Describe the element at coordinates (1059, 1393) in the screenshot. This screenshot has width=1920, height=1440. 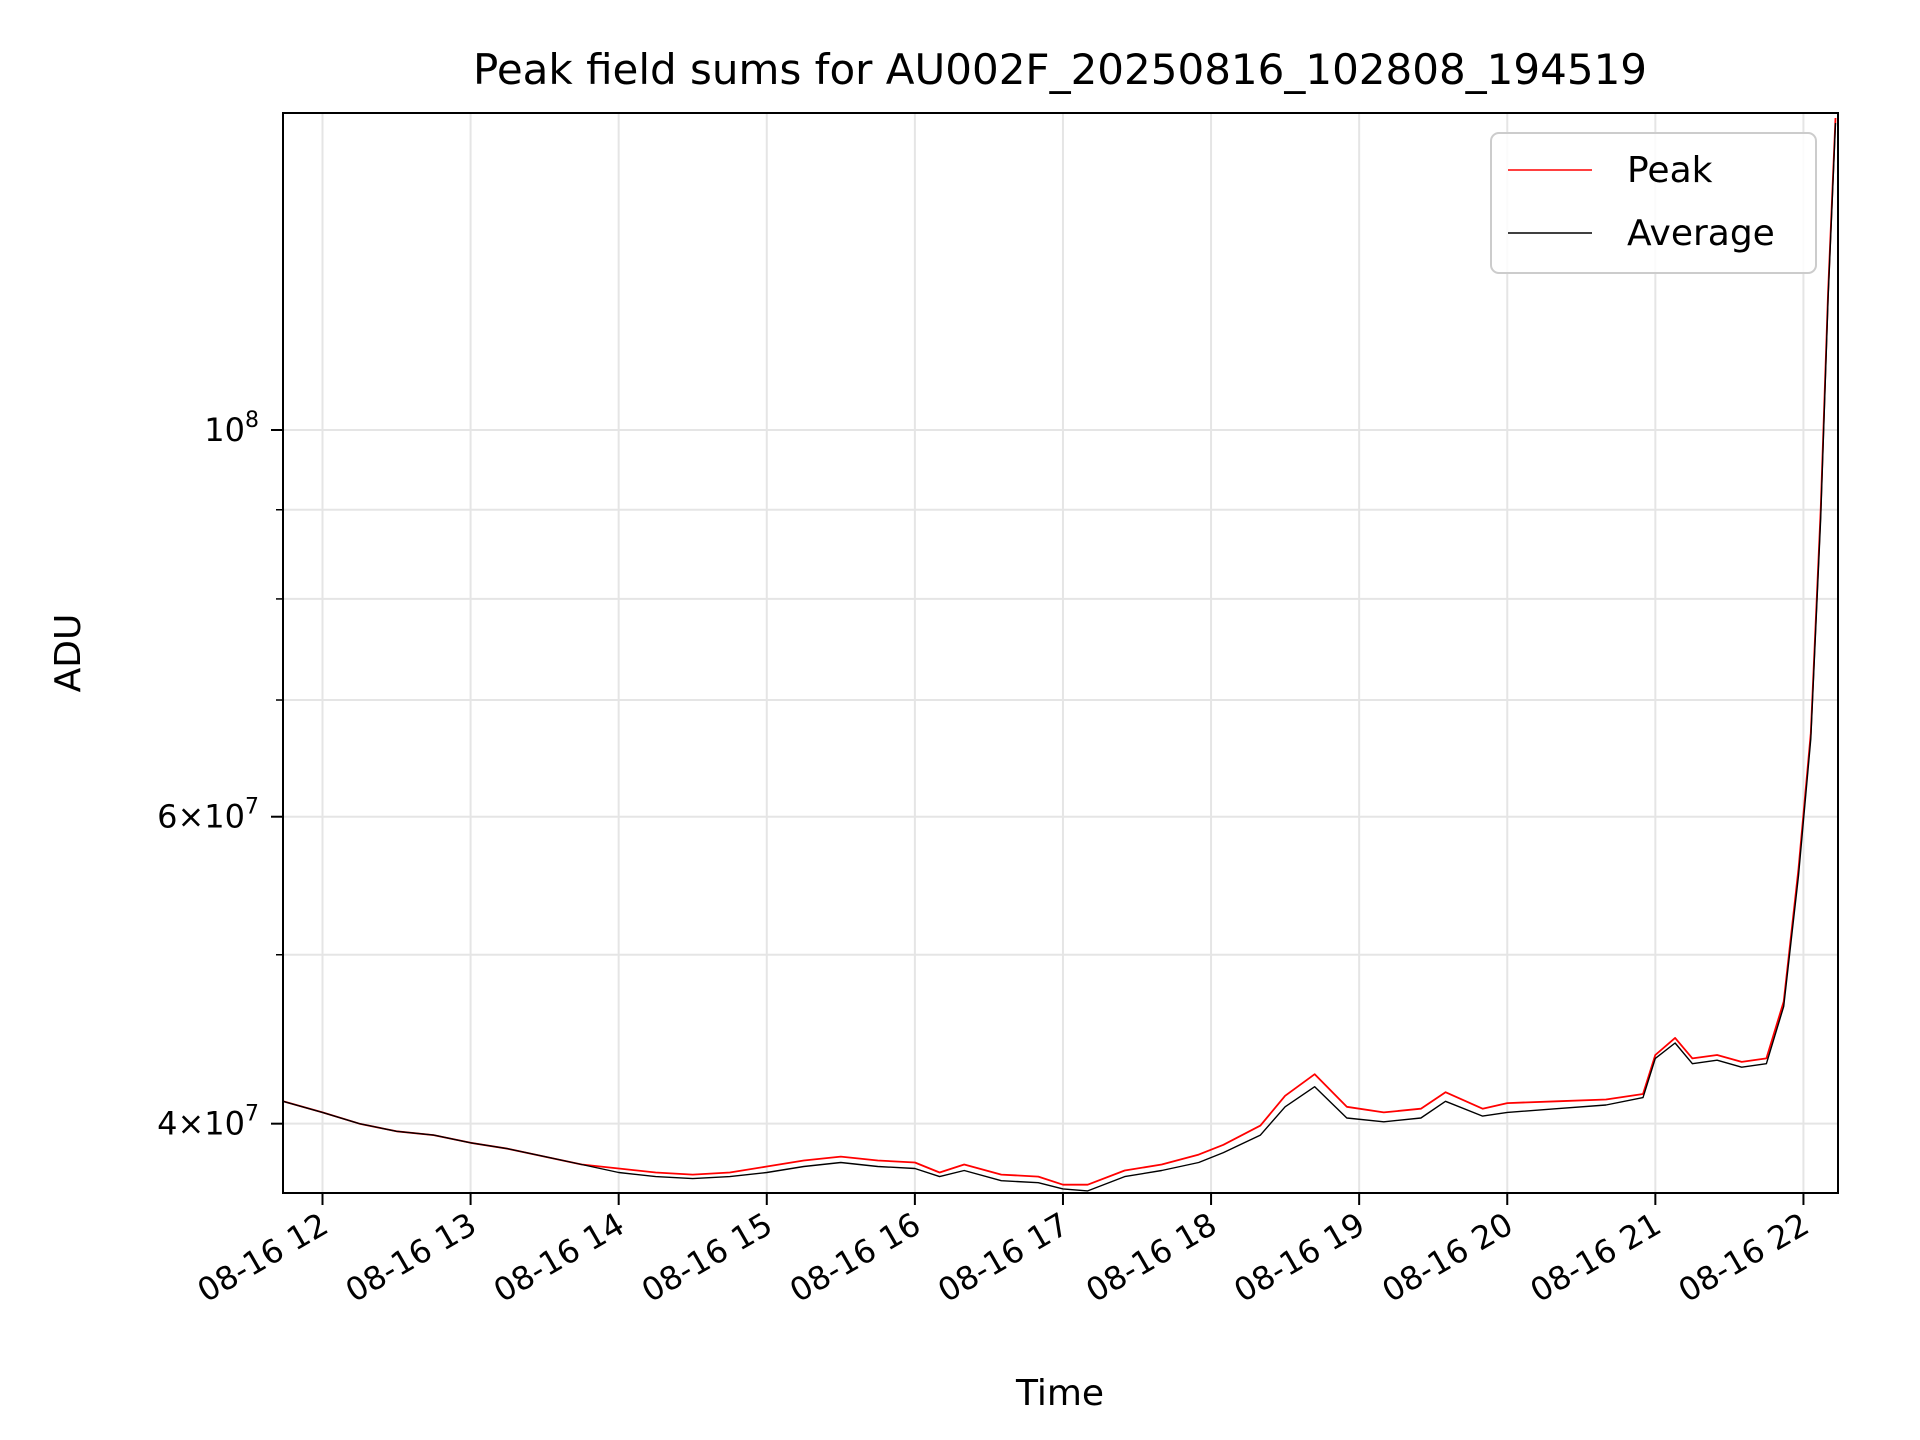
I see `x-axis-label: Time` at that location.